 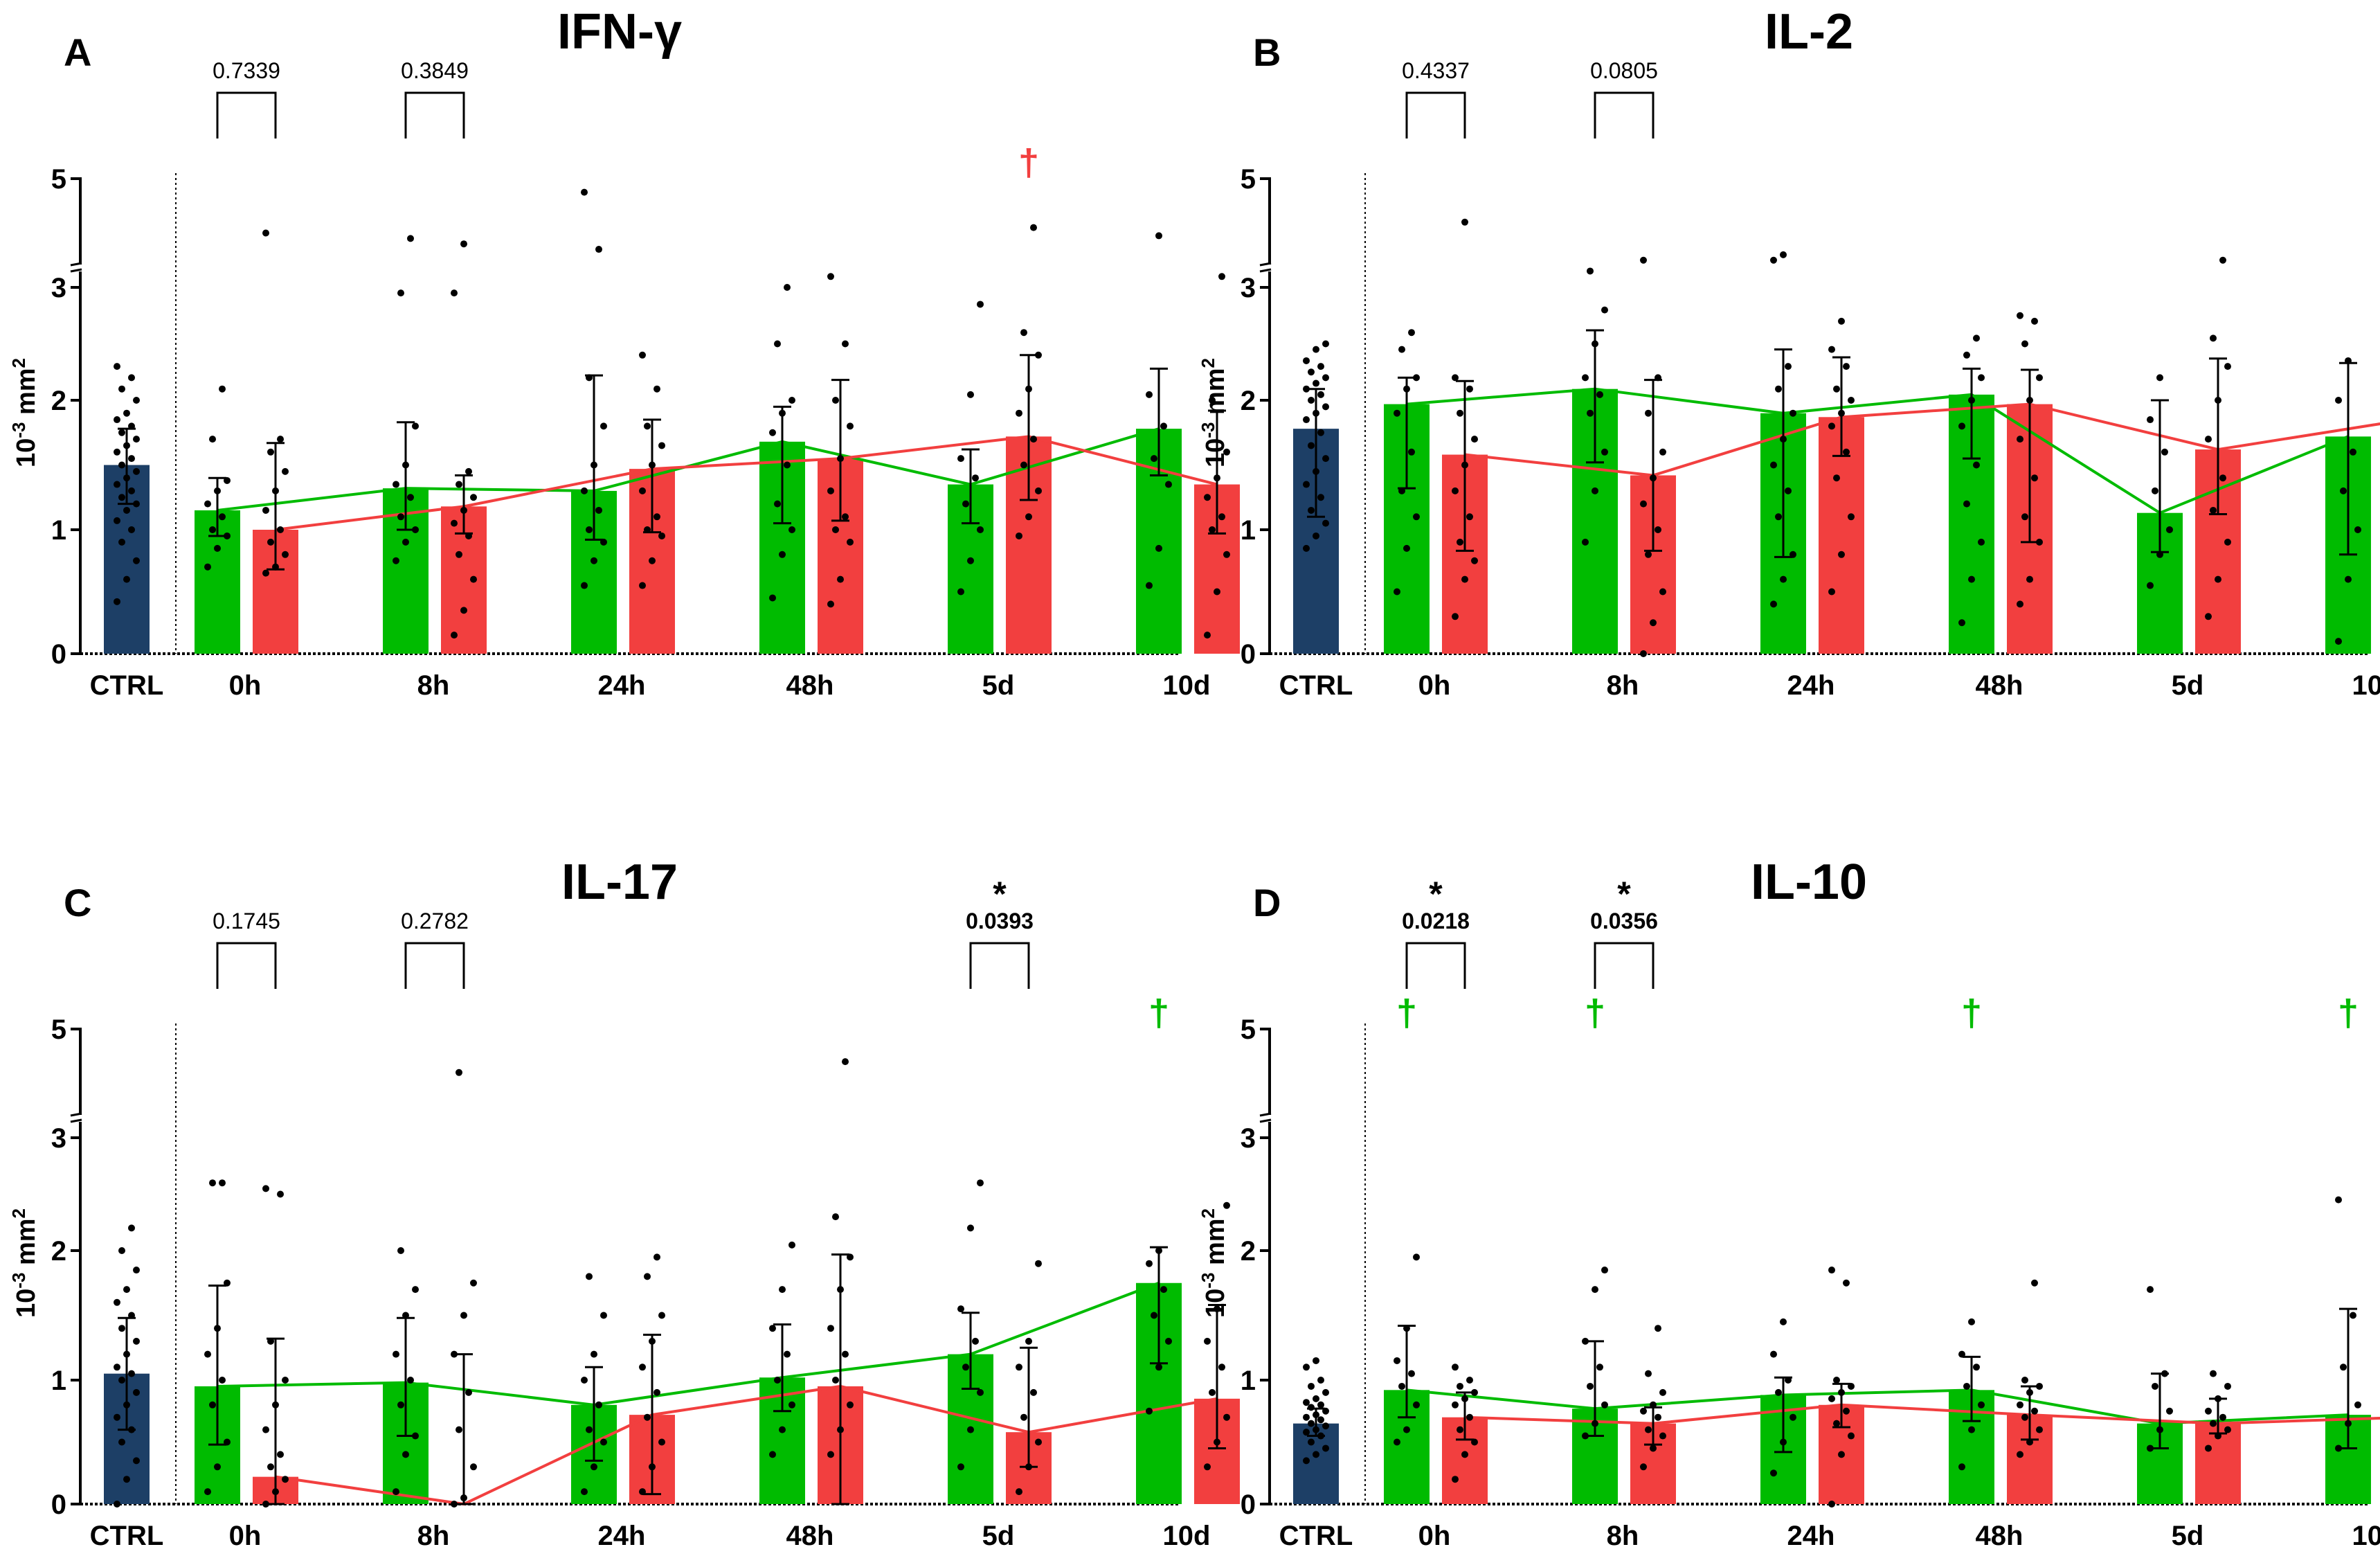 What do you see at coordinates (246, 921) in the screenshot?
I see `p-value-label: 0.1745` at bounding box center [246, 921].